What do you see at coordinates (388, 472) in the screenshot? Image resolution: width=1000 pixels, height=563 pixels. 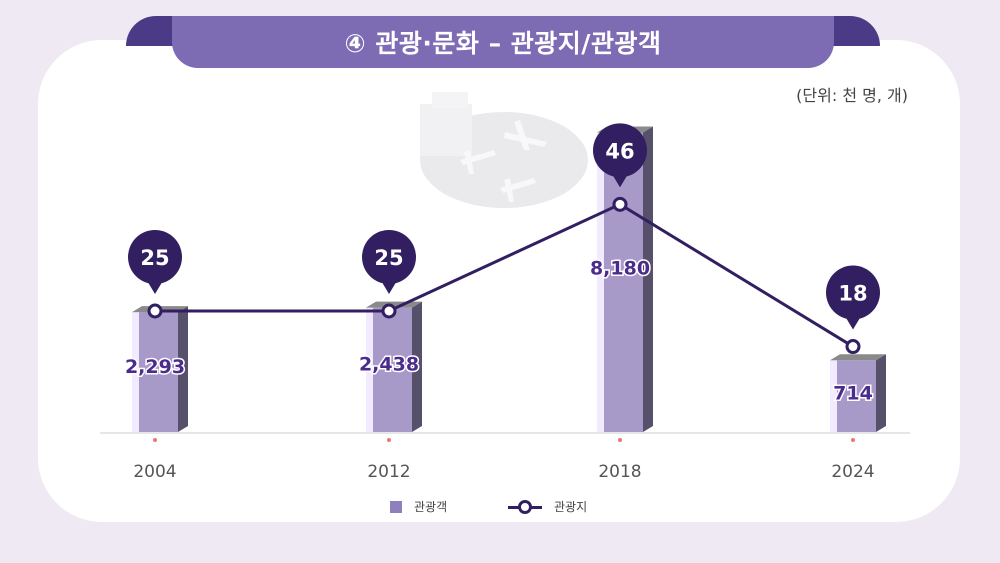 I see `x-tick-label: 2012` at bounding box center [388, 472].